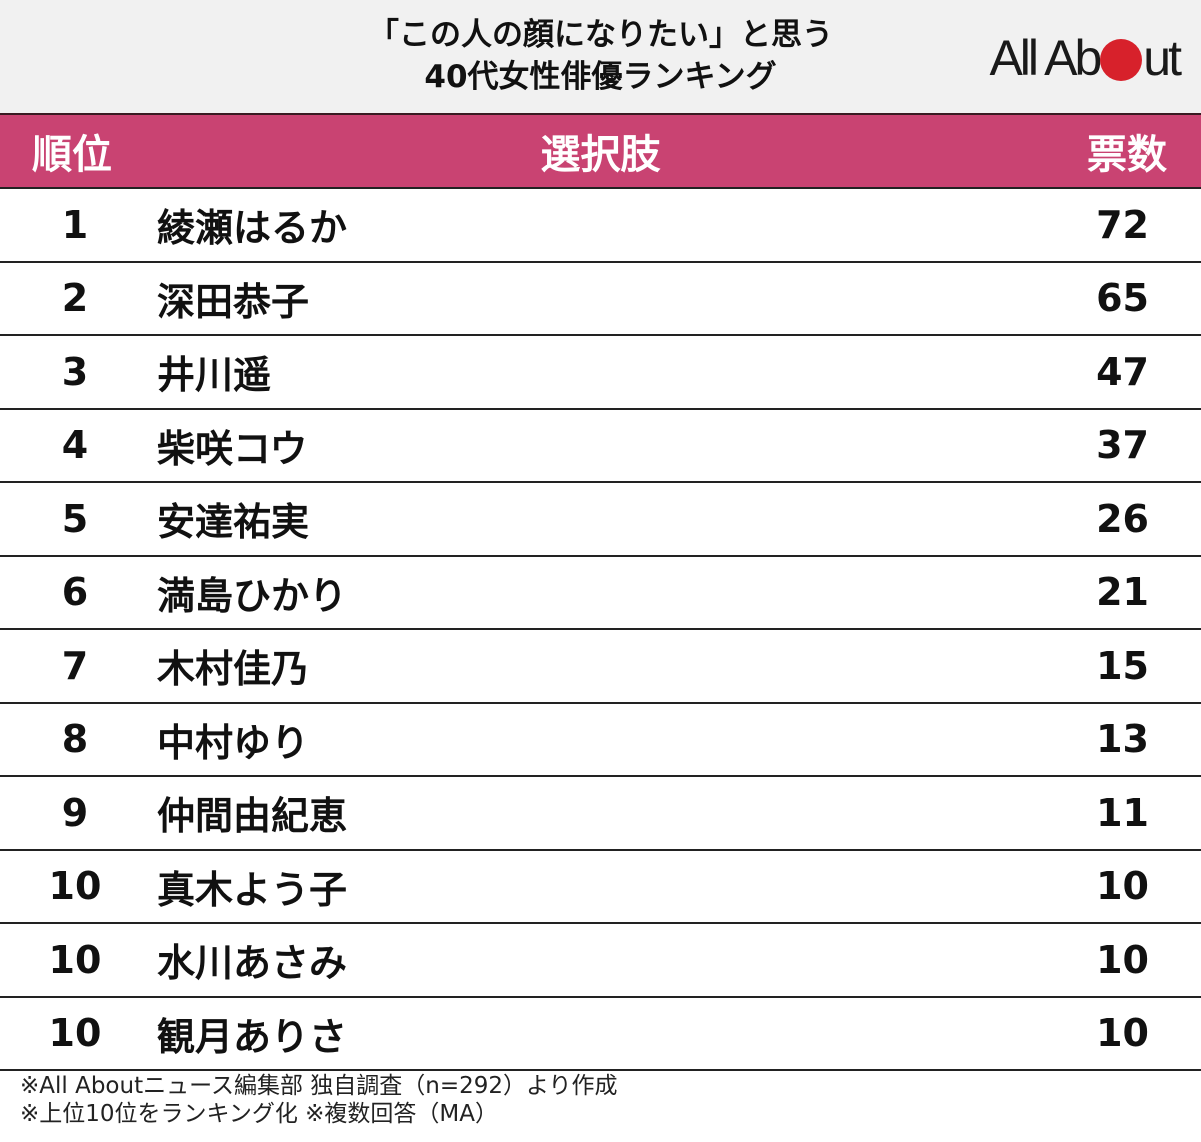 This screenshot has height=1142, width=1201. Describe the element at coordinates (600, 740) in the screenshot. I see `table-row: 8 中村ゆり 13` at that location.